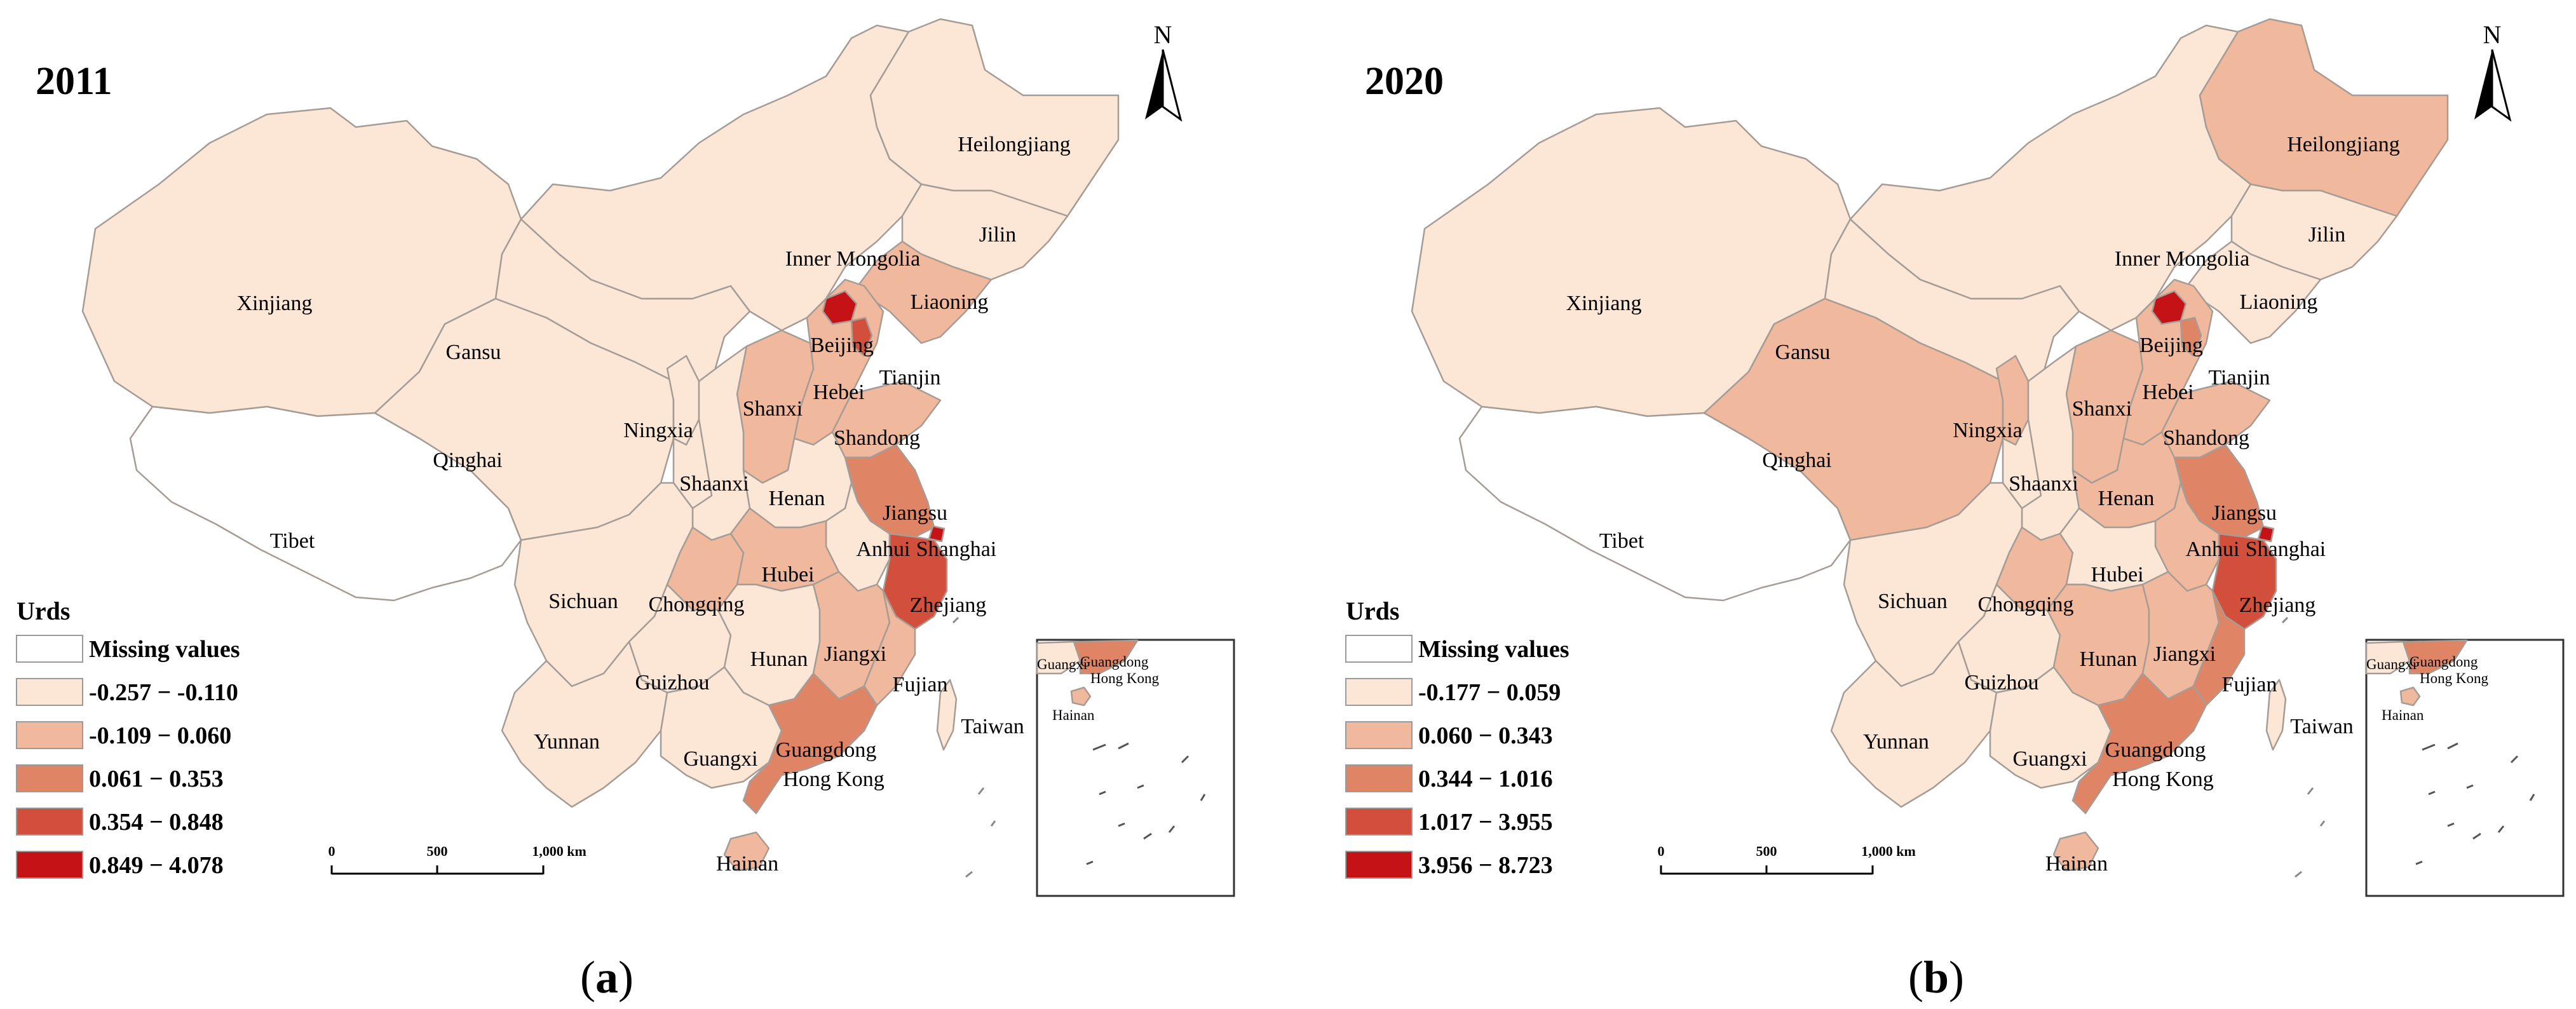 This screenshot has width=2576, height=1009. Describe the element at coordinates (2391, 664) in the screenshot. I see `inset-label-guangxi: Guangxi` at that location.